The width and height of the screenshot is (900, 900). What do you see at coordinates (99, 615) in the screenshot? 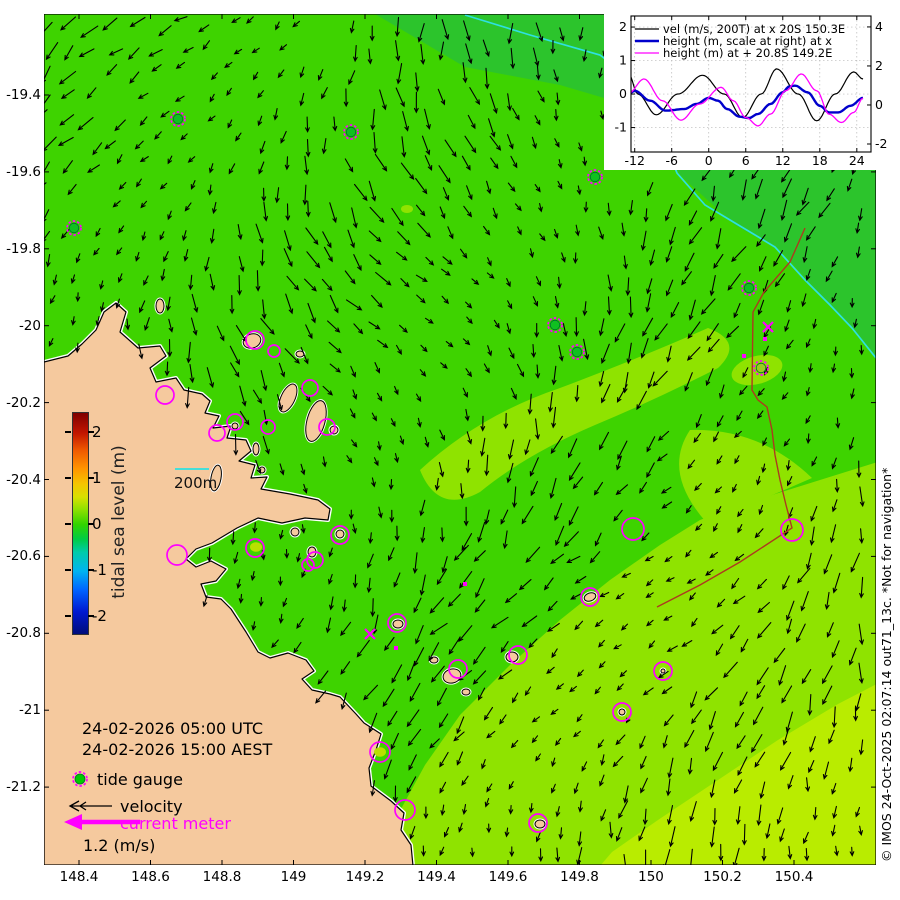
I see `colorbar-tick-label: -2` at bounding box center [99, 615].